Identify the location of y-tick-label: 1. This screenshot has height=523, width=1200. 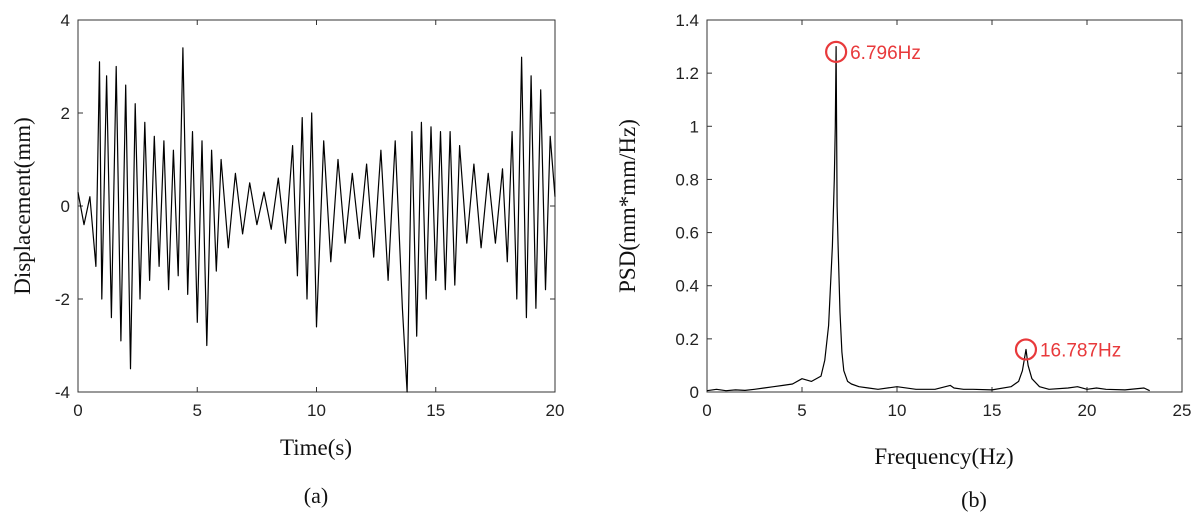
(694, 126).